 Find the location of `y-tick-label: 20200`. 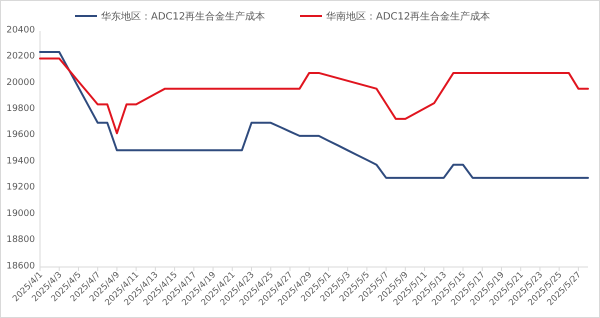

y-tick-label: 20200 is located at coordinates (21, 57).